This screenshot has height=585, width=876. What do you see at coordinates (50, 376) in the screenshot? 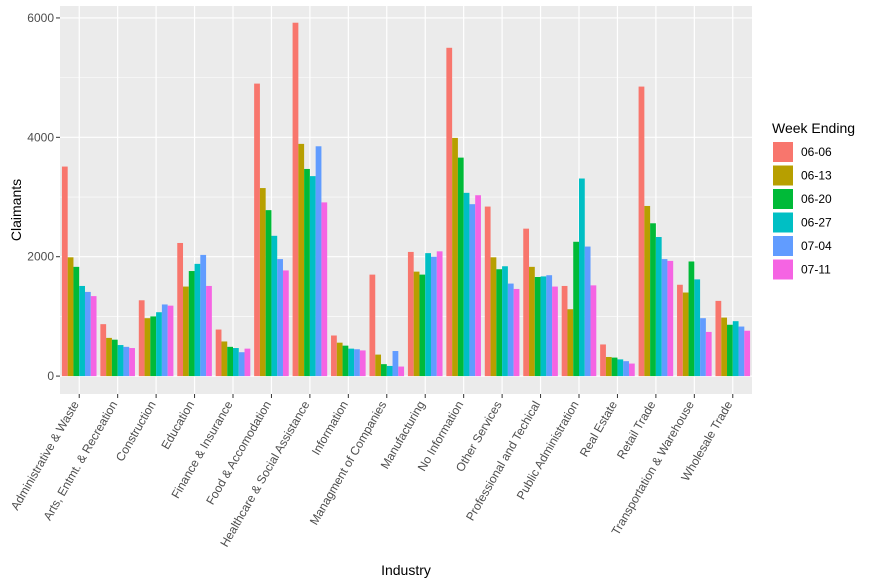
I see `y-tick-label: 0` at bounding box center [50, 376].